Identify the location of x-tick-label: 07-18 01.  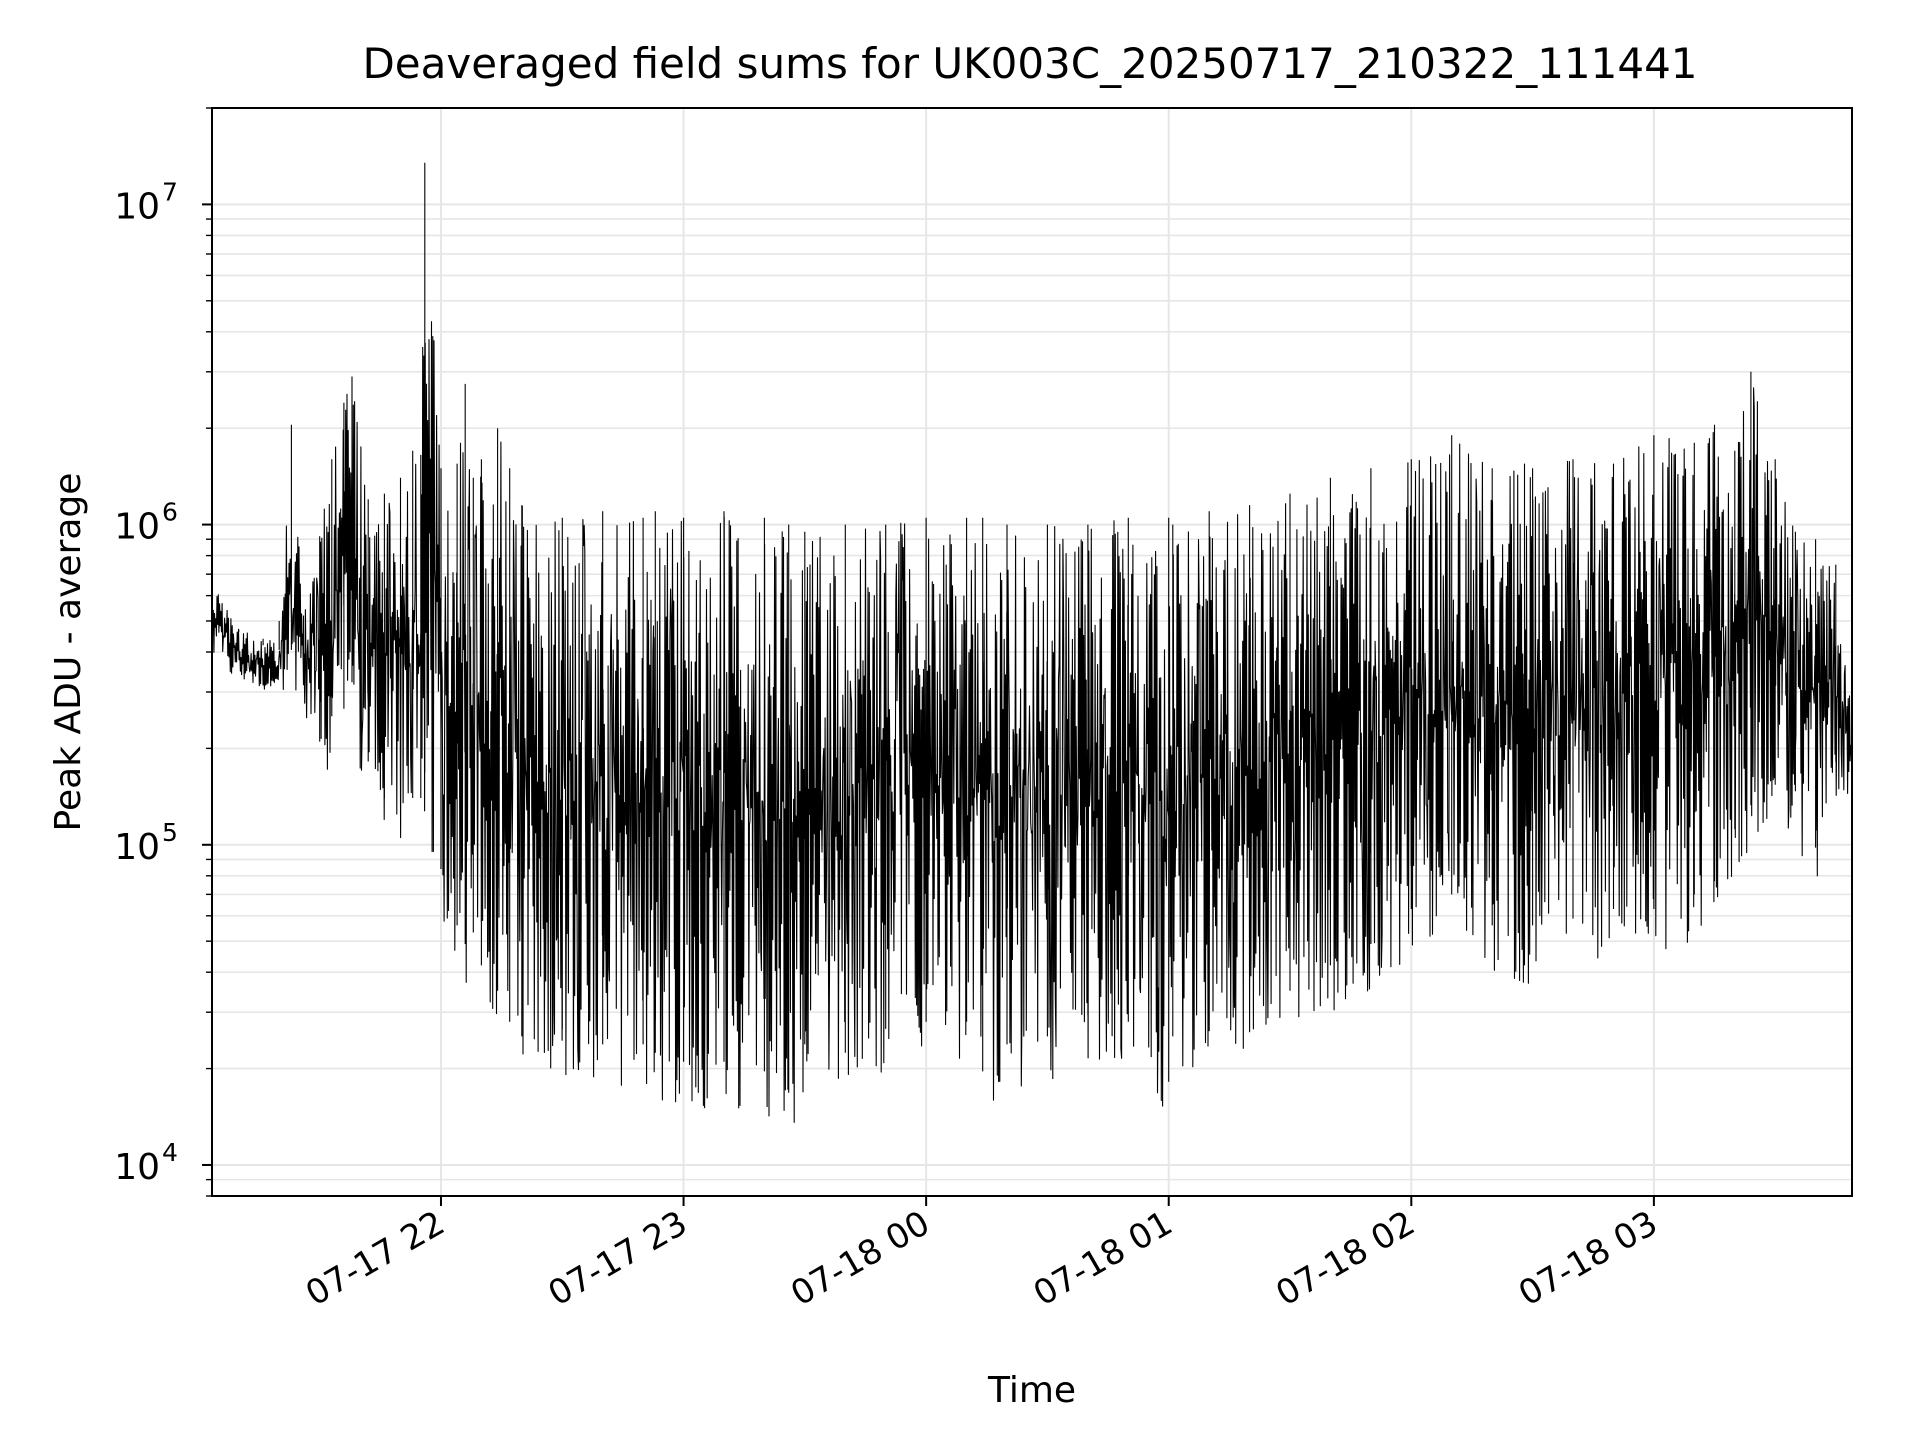
(1103, 1258).